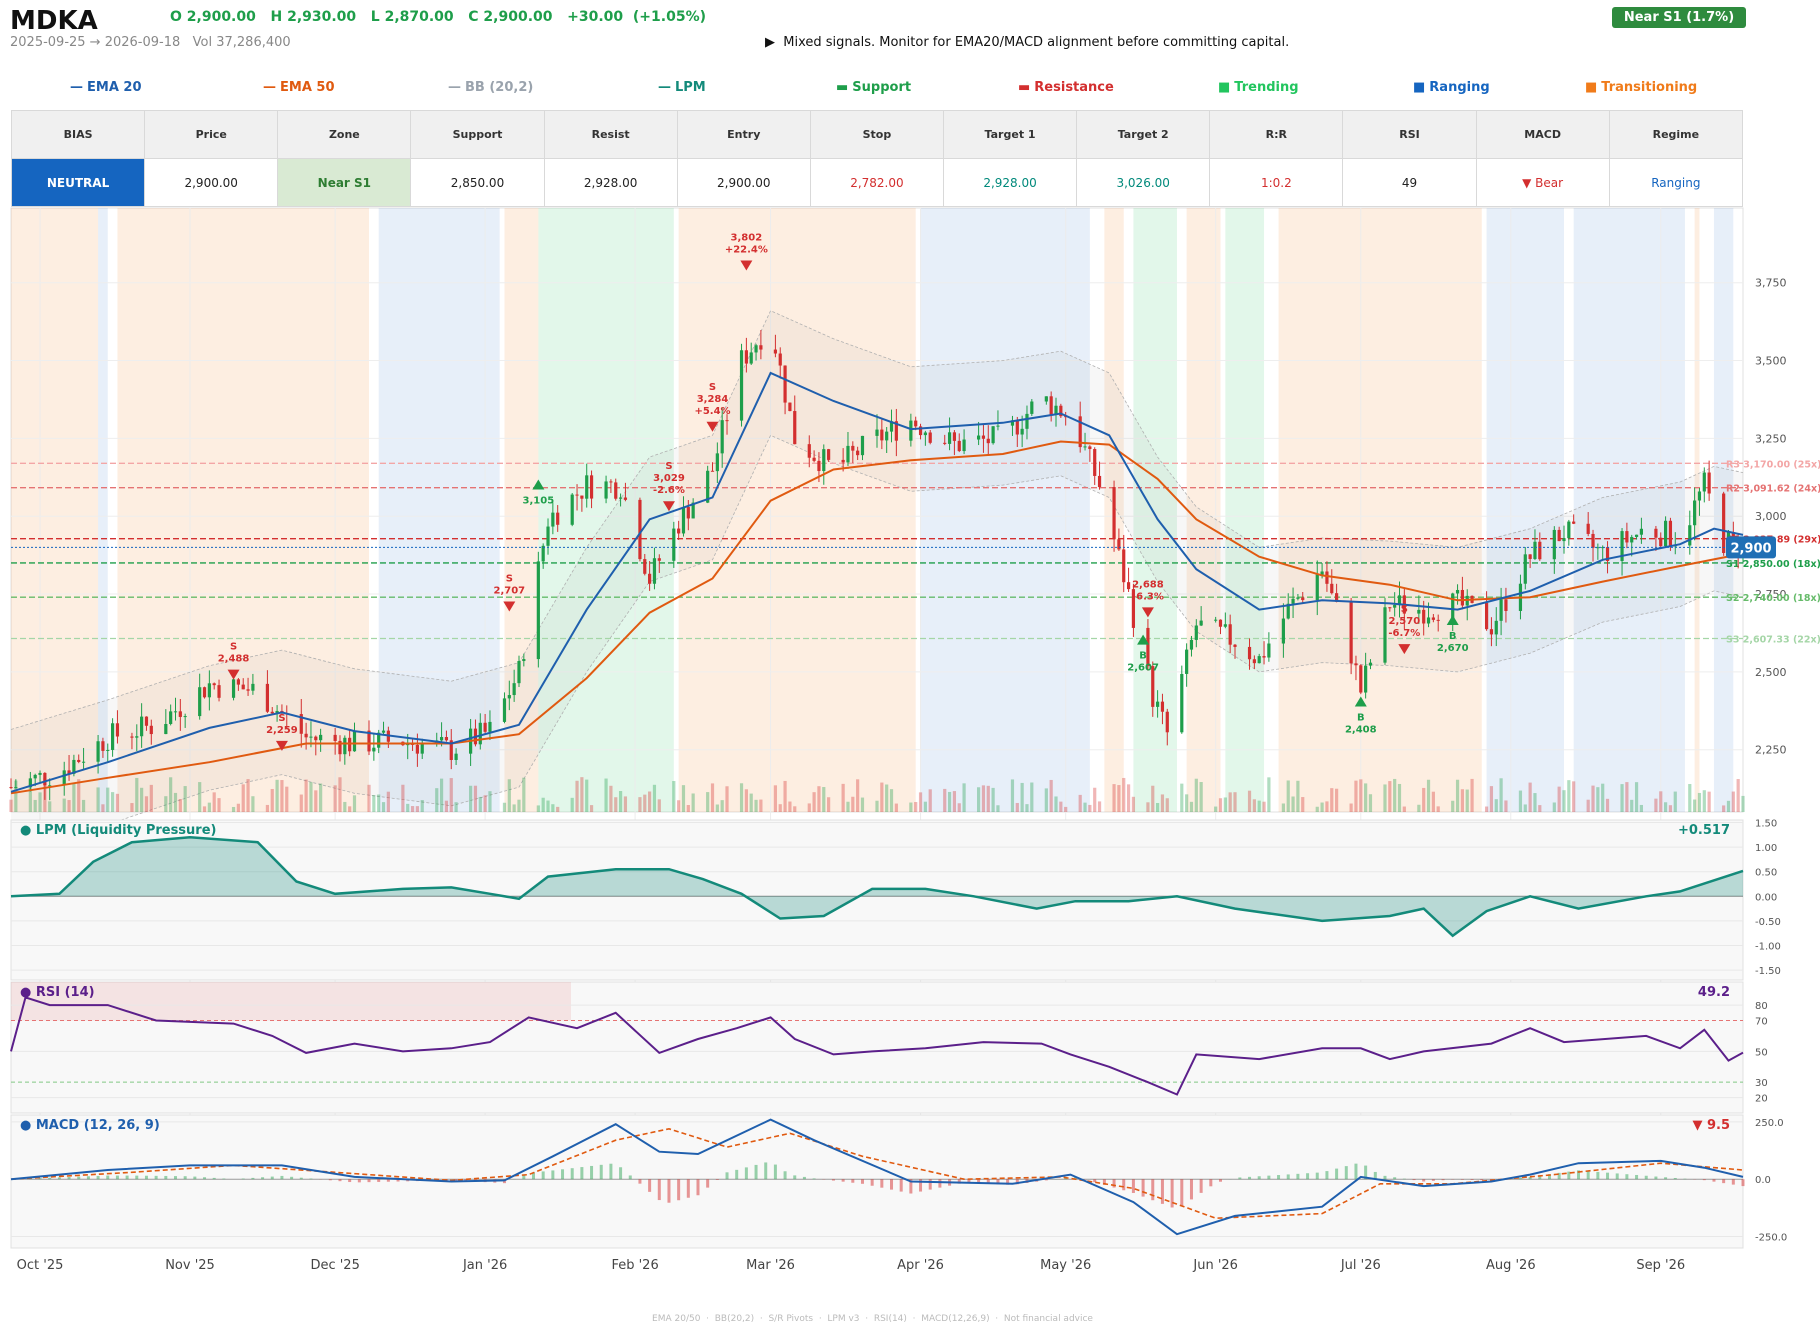 The height and width of the screenshot is (1330, 1820). I want to click on legend-ranging: ■ Ranging, so click(1451, 87).